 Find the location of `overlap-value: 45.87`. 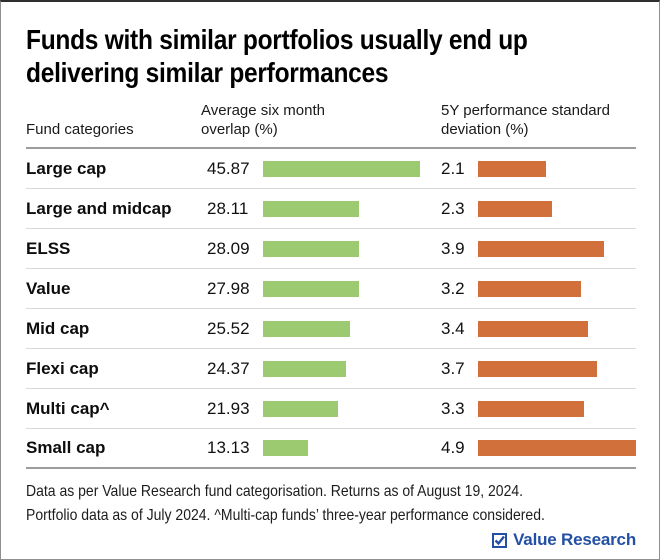

overlap-value: 45.87 is located at coordinates (228, 168).